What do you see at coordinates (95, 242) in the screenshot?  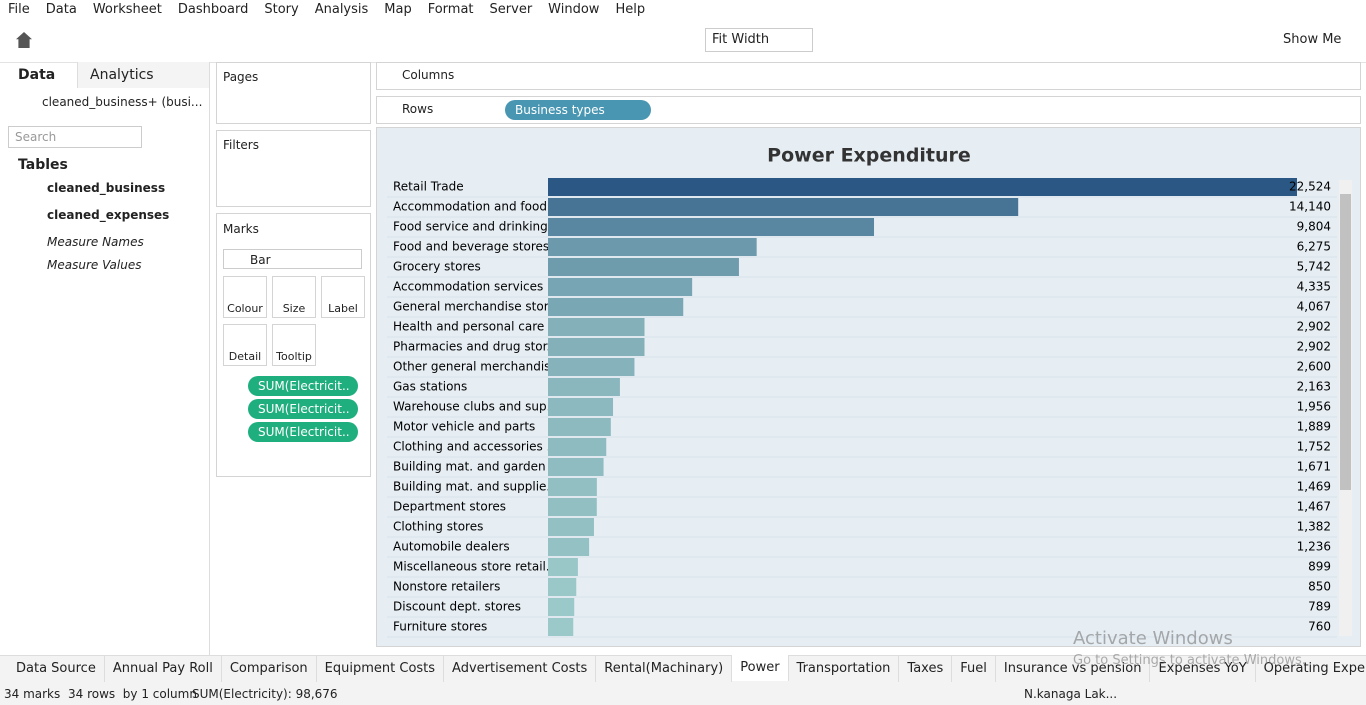 I see `measure-item: Measure Names` at bounding box center [95, 242].